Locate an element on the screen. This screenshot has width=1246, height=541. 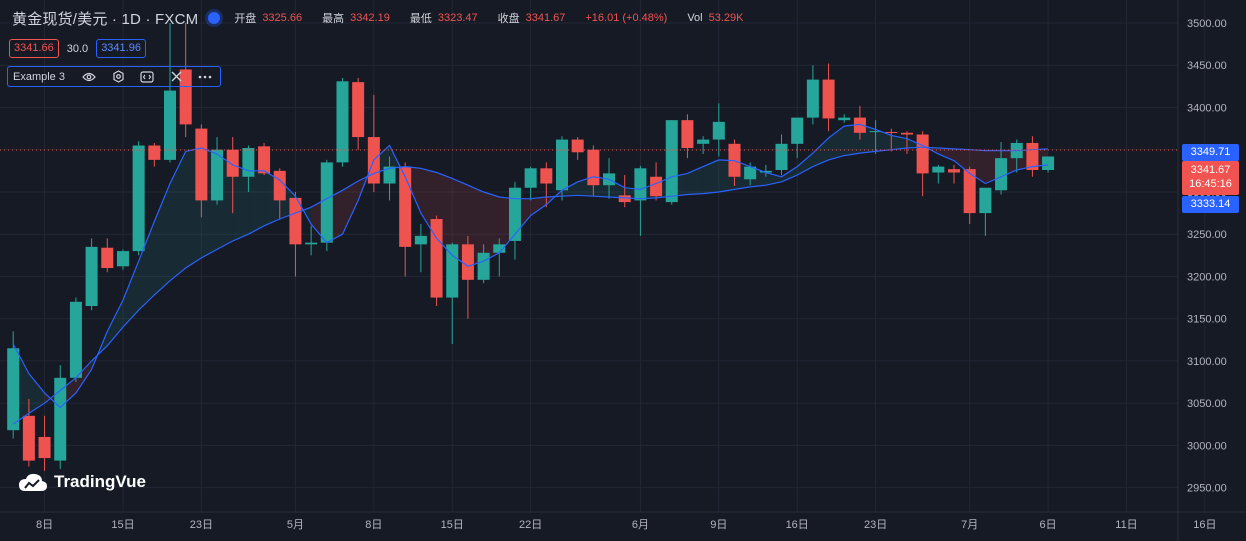
lower-line-price-tag: 3333.14 is located at coordinates (1210, 204).